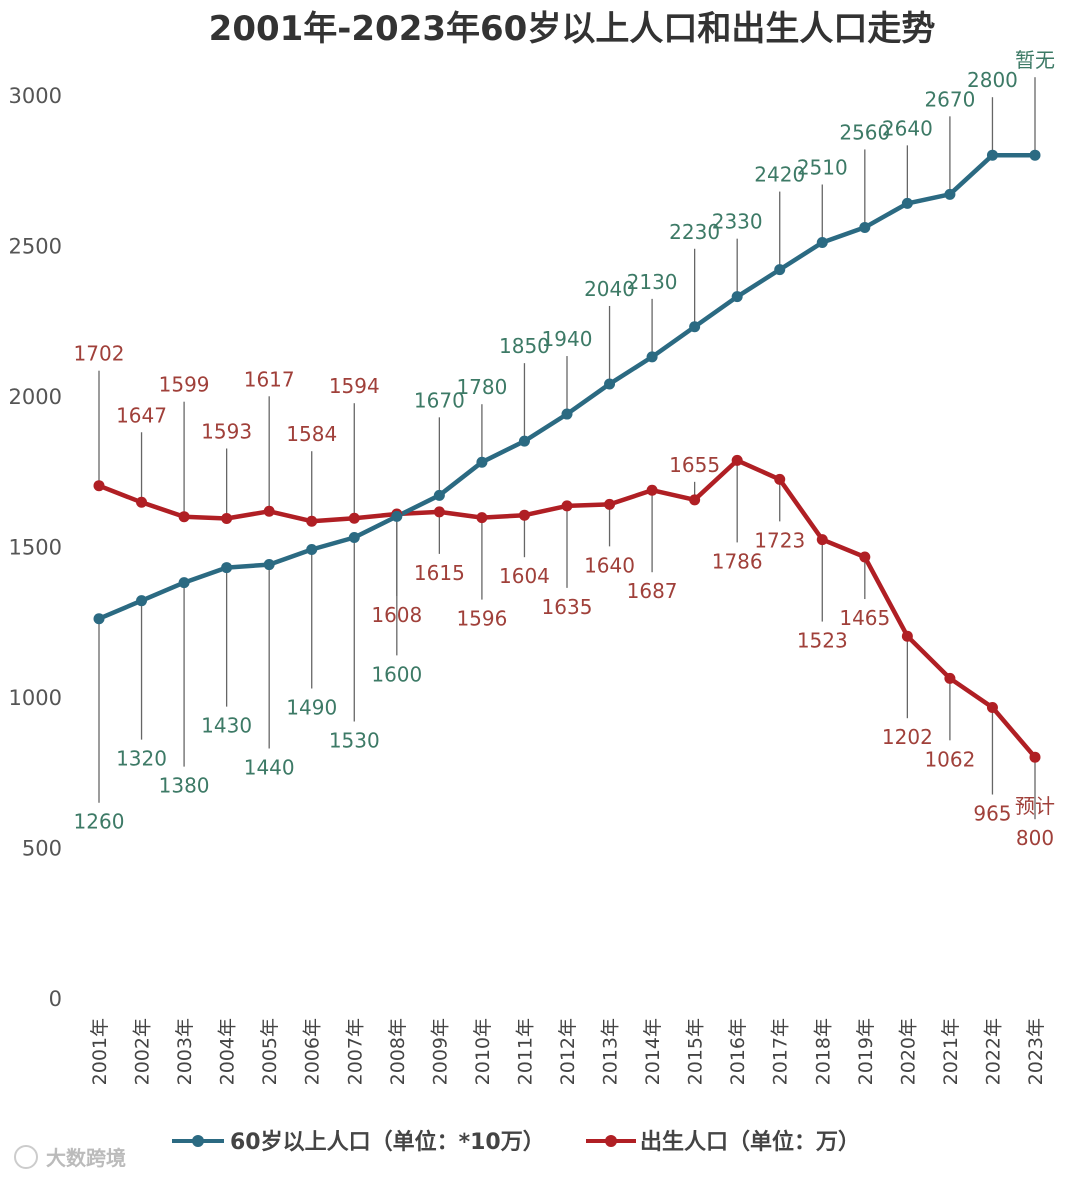  What do you see at coordinates (141, 415) in the screenshot?
I see `births-data-label: 1647` at bounding box center [141, 415].